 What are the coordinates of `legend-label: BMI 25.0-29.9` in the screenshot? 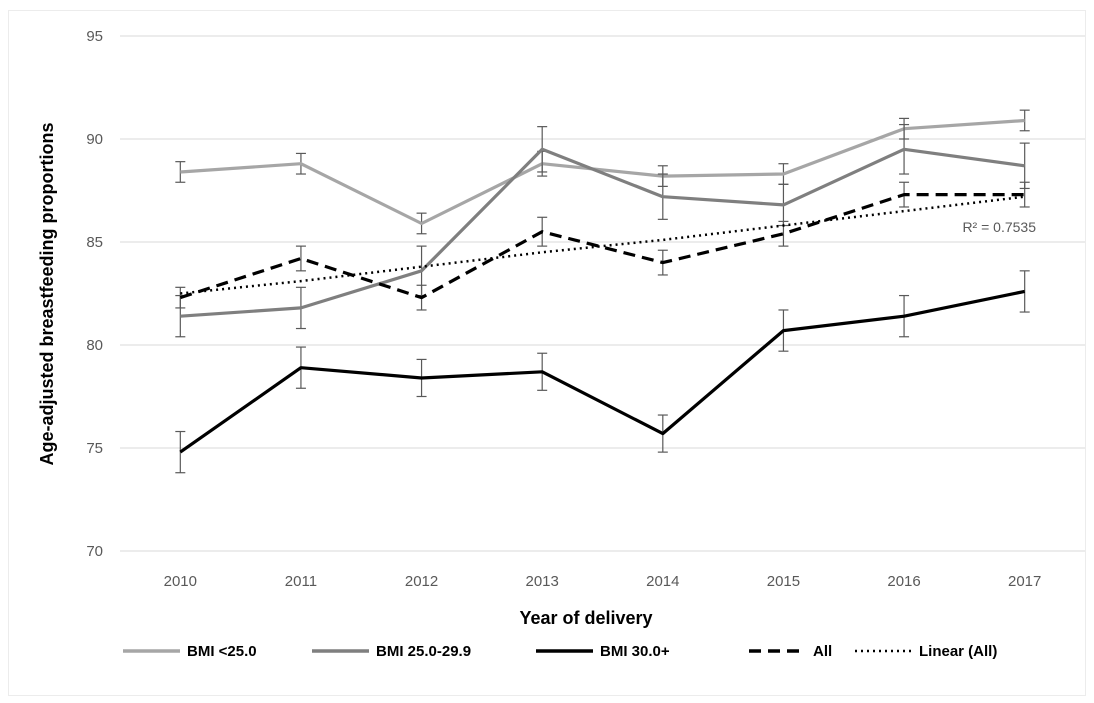 It's located at (423, 651).